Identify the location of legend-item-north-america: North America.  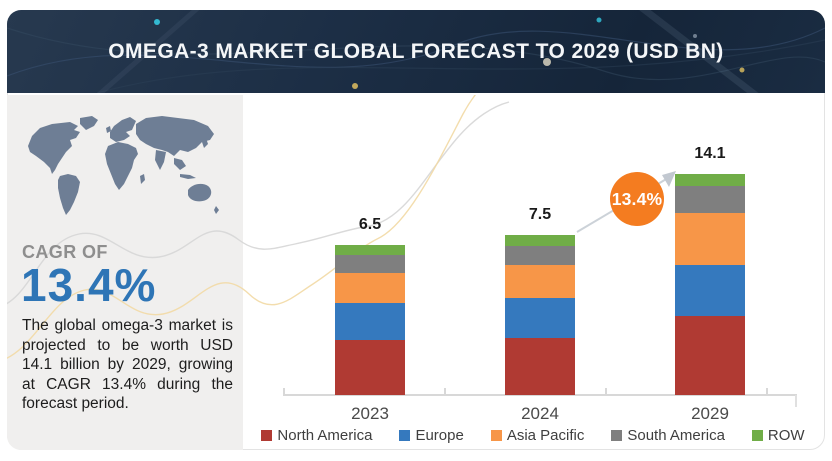
(316, 435).